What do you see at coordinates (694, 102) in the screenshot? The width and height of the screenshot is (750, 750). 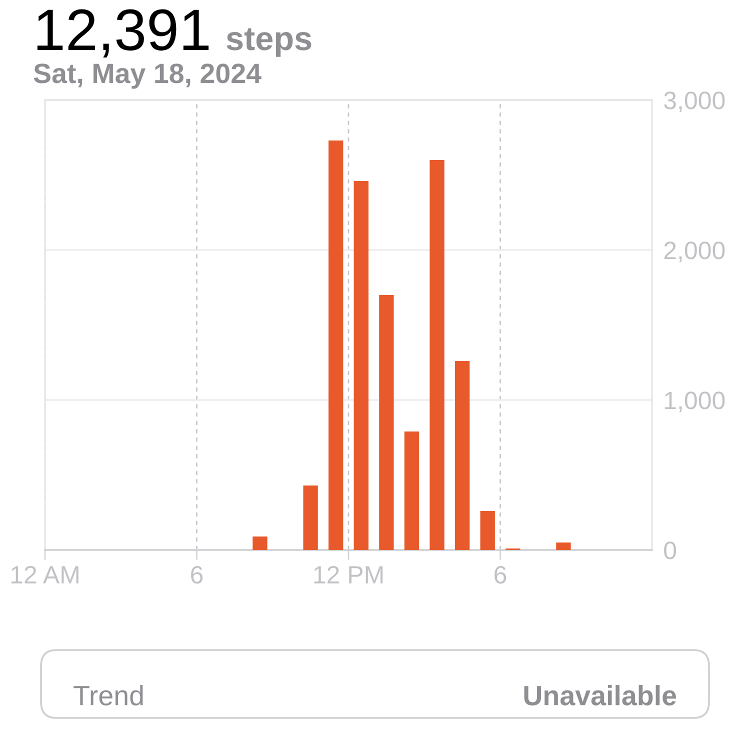 I see `y-tick-label: 3,000` at bounding box center [694, 102].